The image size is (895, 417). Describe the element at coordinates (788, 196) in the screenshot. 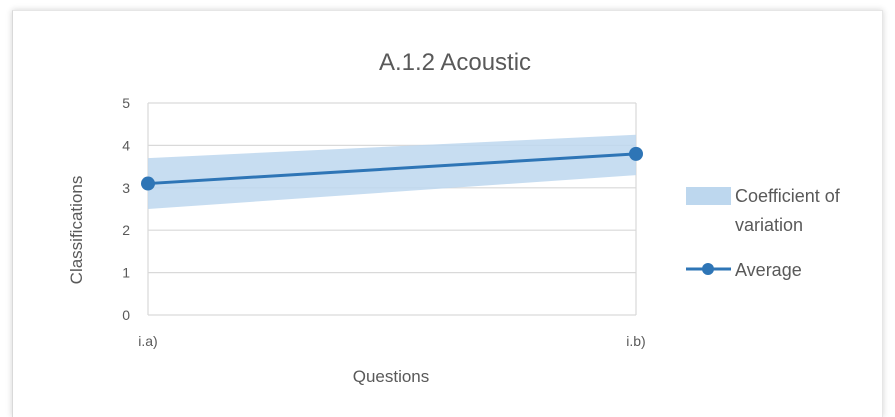

I see `legend-band-label-line1: Coefficient of` at that location.